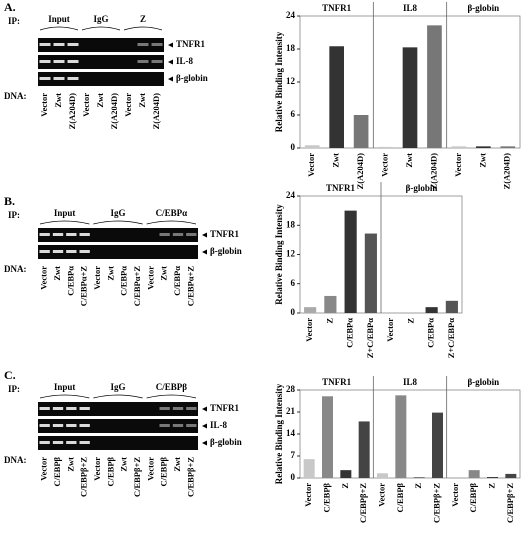 Image resolution: width=528 pixels, height=535 pixels. What do you see at coordinates (279, 81) in the screenshot?
I see `y-axis-label: Relative Binding Intensity` at bounding box center [279, 81].